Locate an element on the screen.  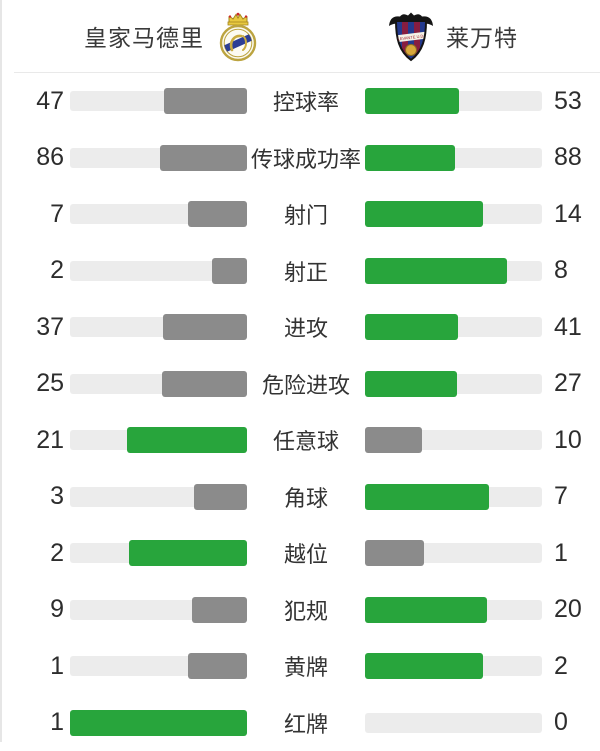
home-value: 37 is located at coordinates (43, 327).